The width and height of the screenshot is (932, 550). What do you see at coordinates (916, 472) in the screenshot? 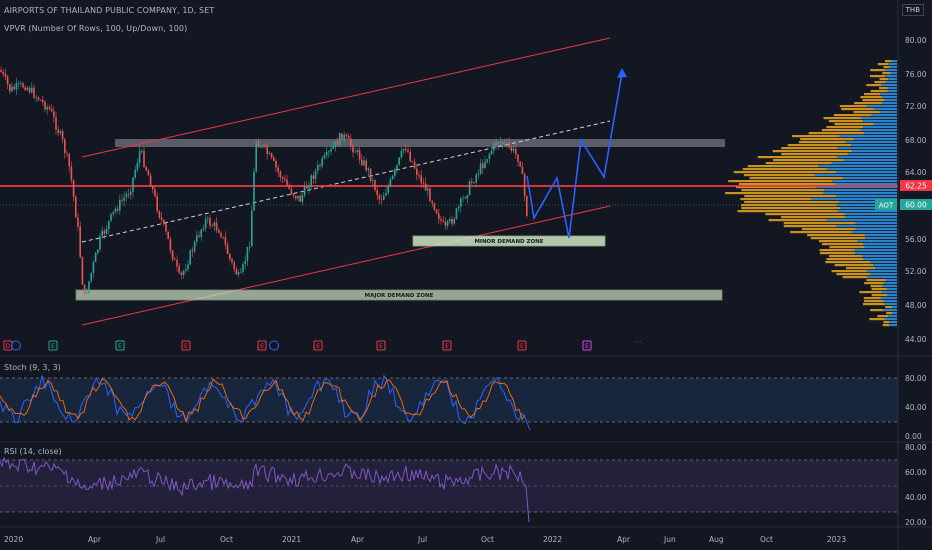
I see `rsi-tick-60: 60.00` at bounding box center [916, 472].